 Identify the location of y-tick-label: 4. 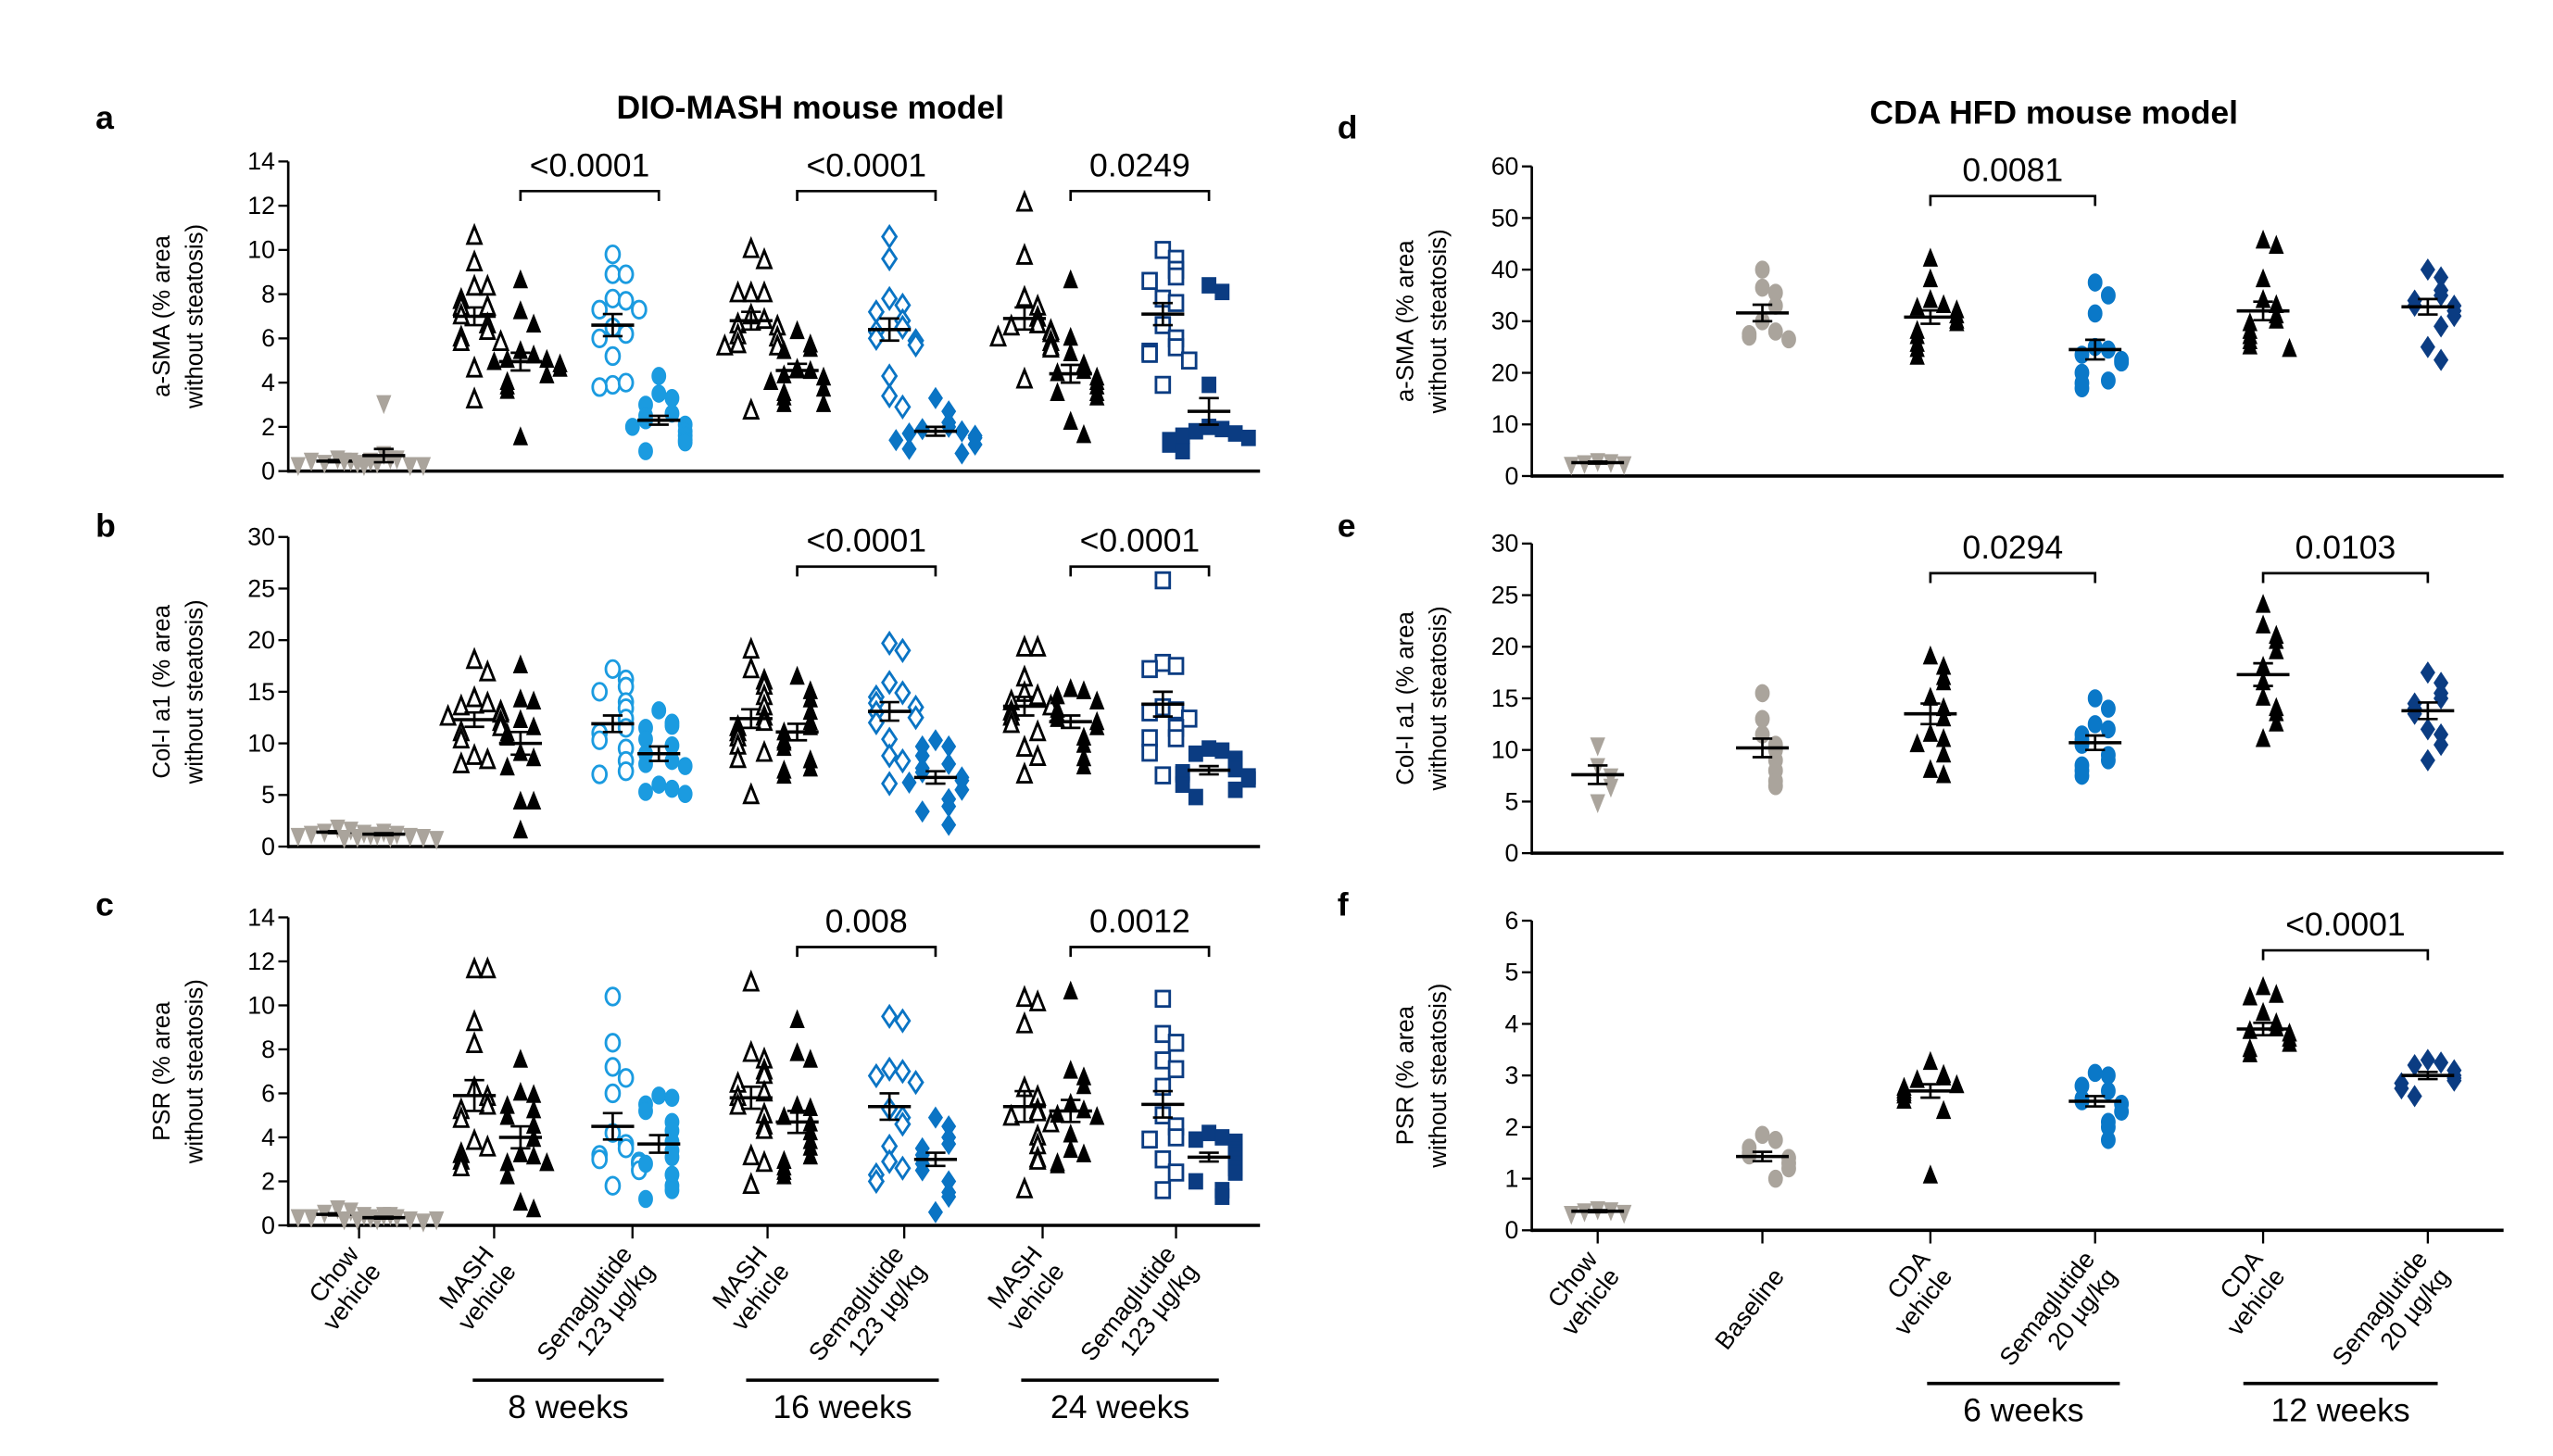
(268, 382).